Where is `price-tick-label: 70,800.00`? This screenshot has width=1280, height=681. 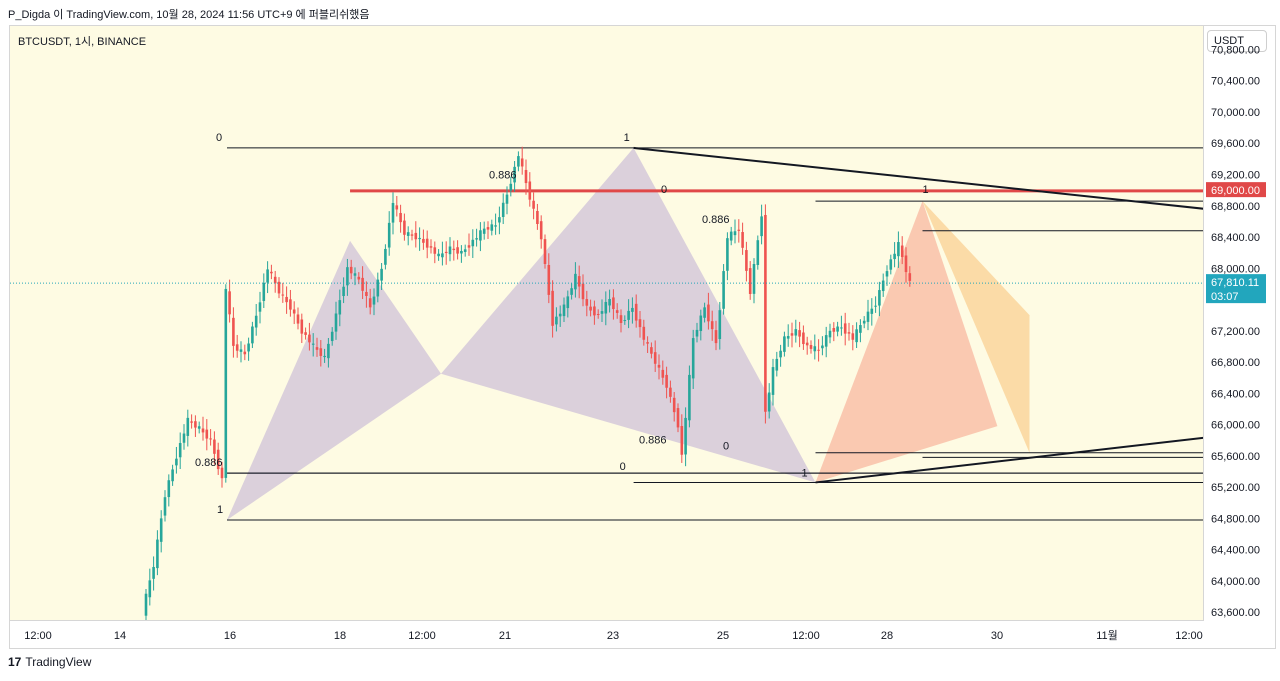 price-tick-label: 70,800.00 is located at coordinates (1235, 50).